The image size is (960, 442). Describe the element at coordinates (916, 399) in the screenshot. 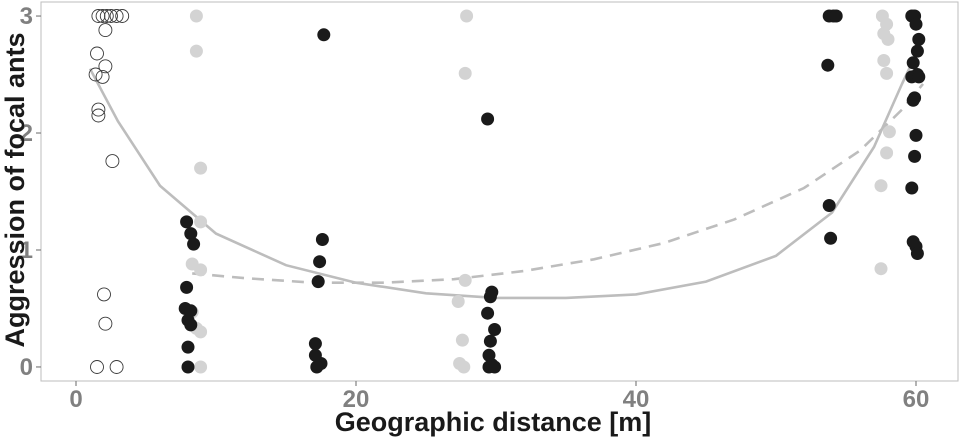

I see `x-tick-label: 60` at that location.